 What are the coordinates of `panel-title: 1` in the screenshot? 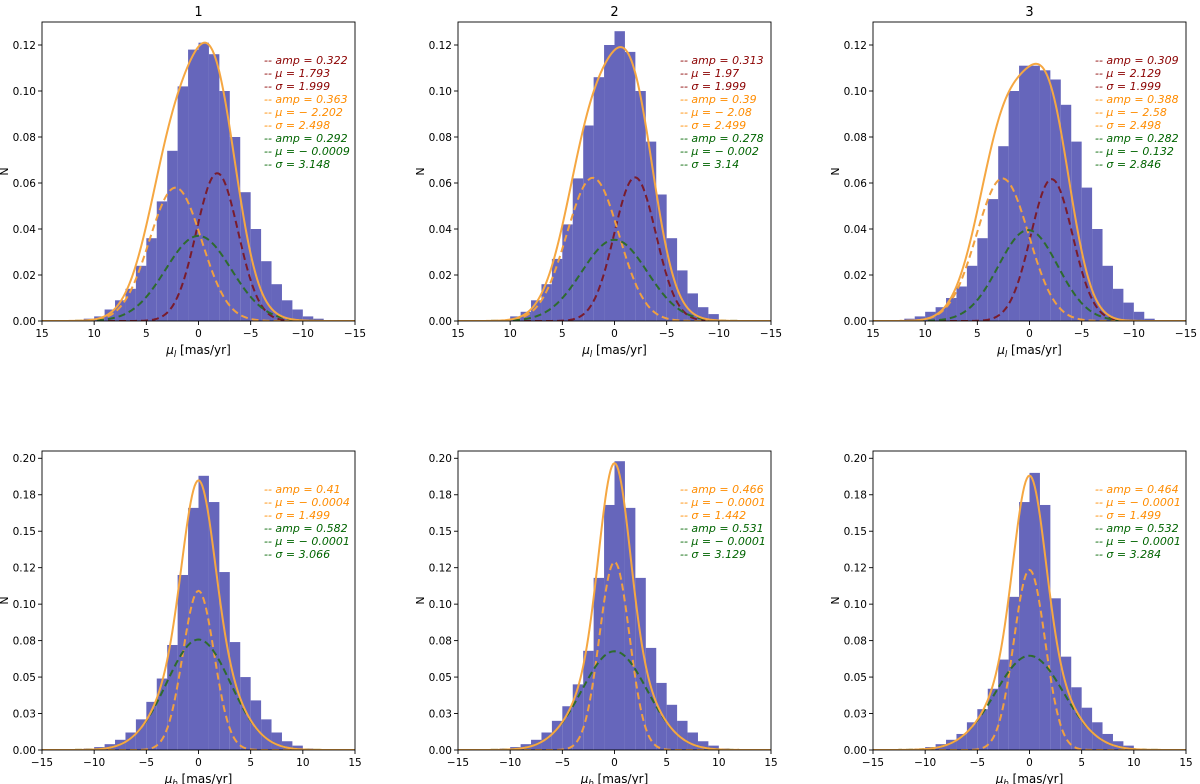 It's located at (198, 12).